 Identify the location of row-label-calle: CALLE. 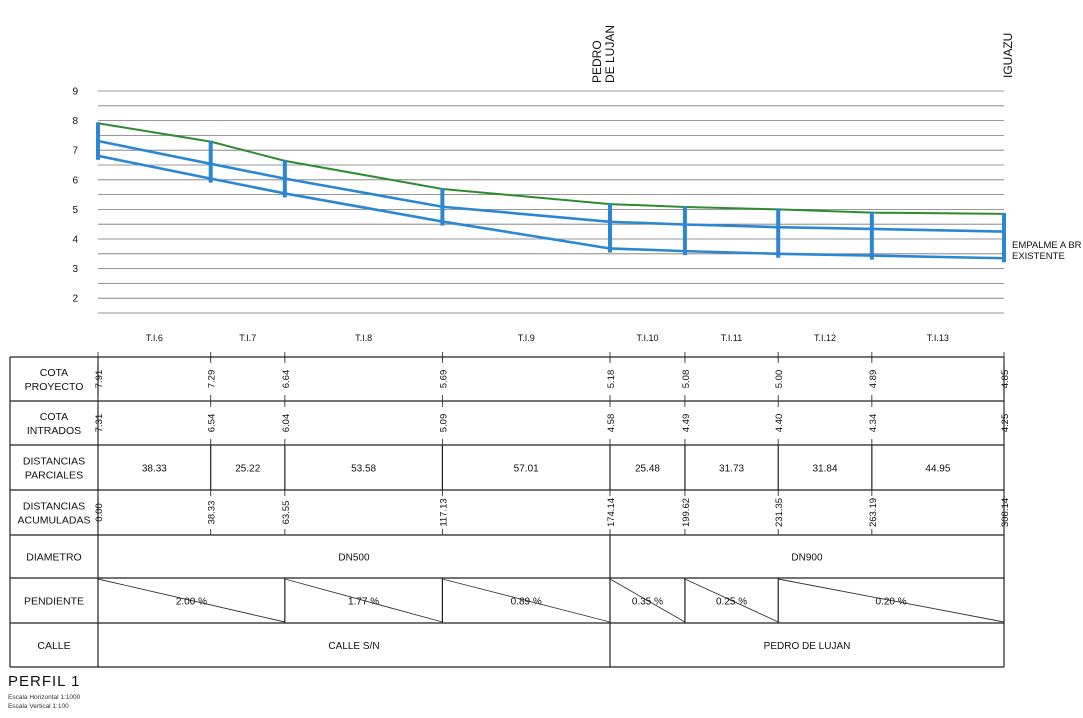
(53, 646).